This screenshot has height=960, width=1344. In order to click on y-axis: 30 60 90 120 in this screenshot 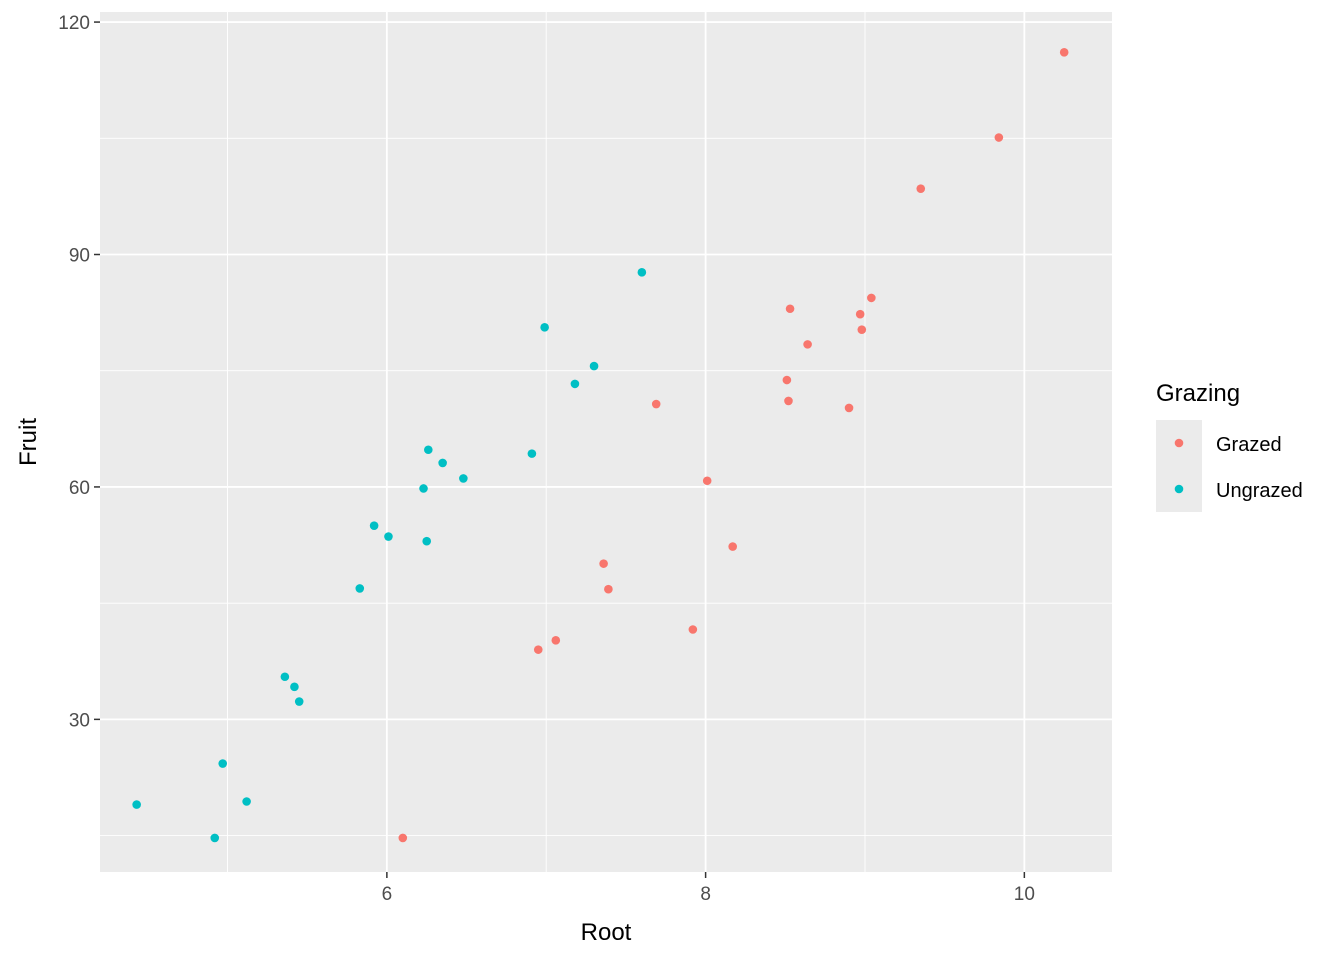, I will do `click(79, 372)`.